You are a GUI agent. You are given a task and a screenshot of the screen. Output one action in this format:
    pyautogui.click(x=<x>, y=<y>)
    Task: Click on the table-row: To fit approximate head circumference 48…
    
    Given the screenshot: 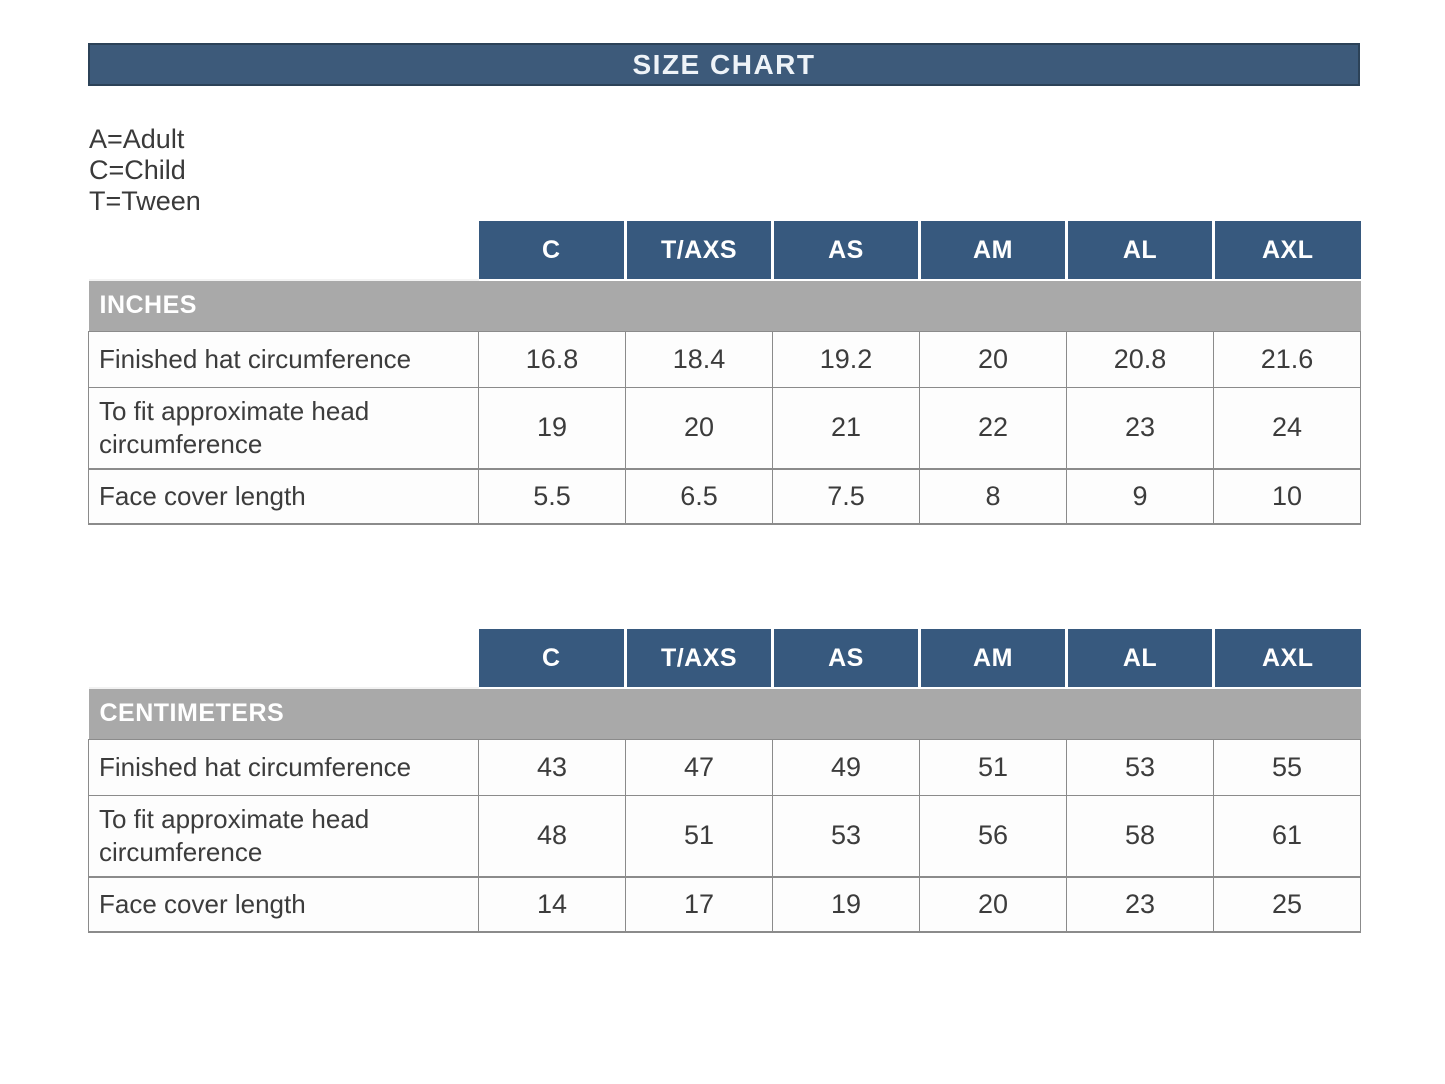 What is the action you would take?
    pyautogui.click(x=724, y=836)
    